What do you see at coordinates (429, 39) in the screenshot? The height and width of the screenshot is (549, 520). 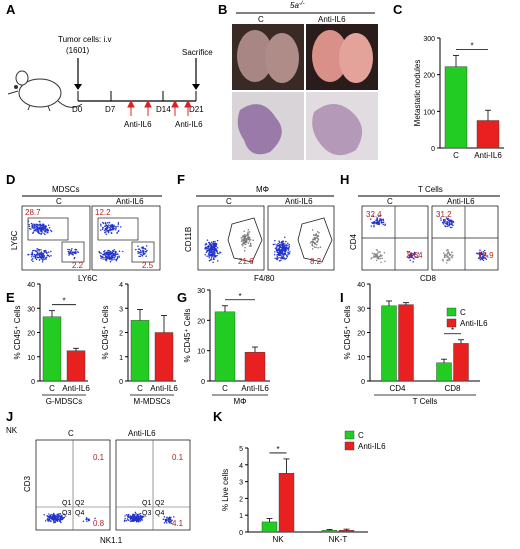 I see `y-tick-label: 300` at bounding box center [429, 39].